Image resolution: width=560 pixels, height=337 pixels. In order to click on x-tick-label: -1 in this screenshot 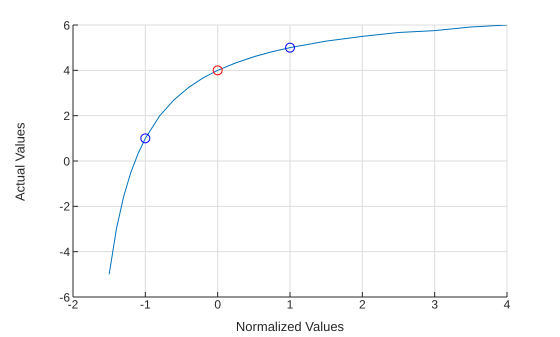, I will do `click(145, 305)`.